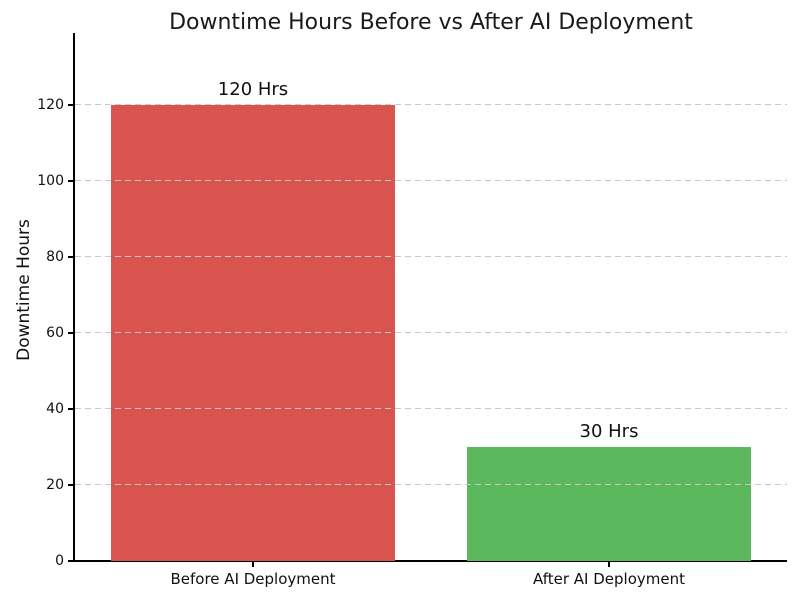 The width and height of the screenshot is (800, 600). Describe the element at coordinates (36, 300) in the screenshot. I see `y-axis: 0 20 40 60 80 100 120` at that location.